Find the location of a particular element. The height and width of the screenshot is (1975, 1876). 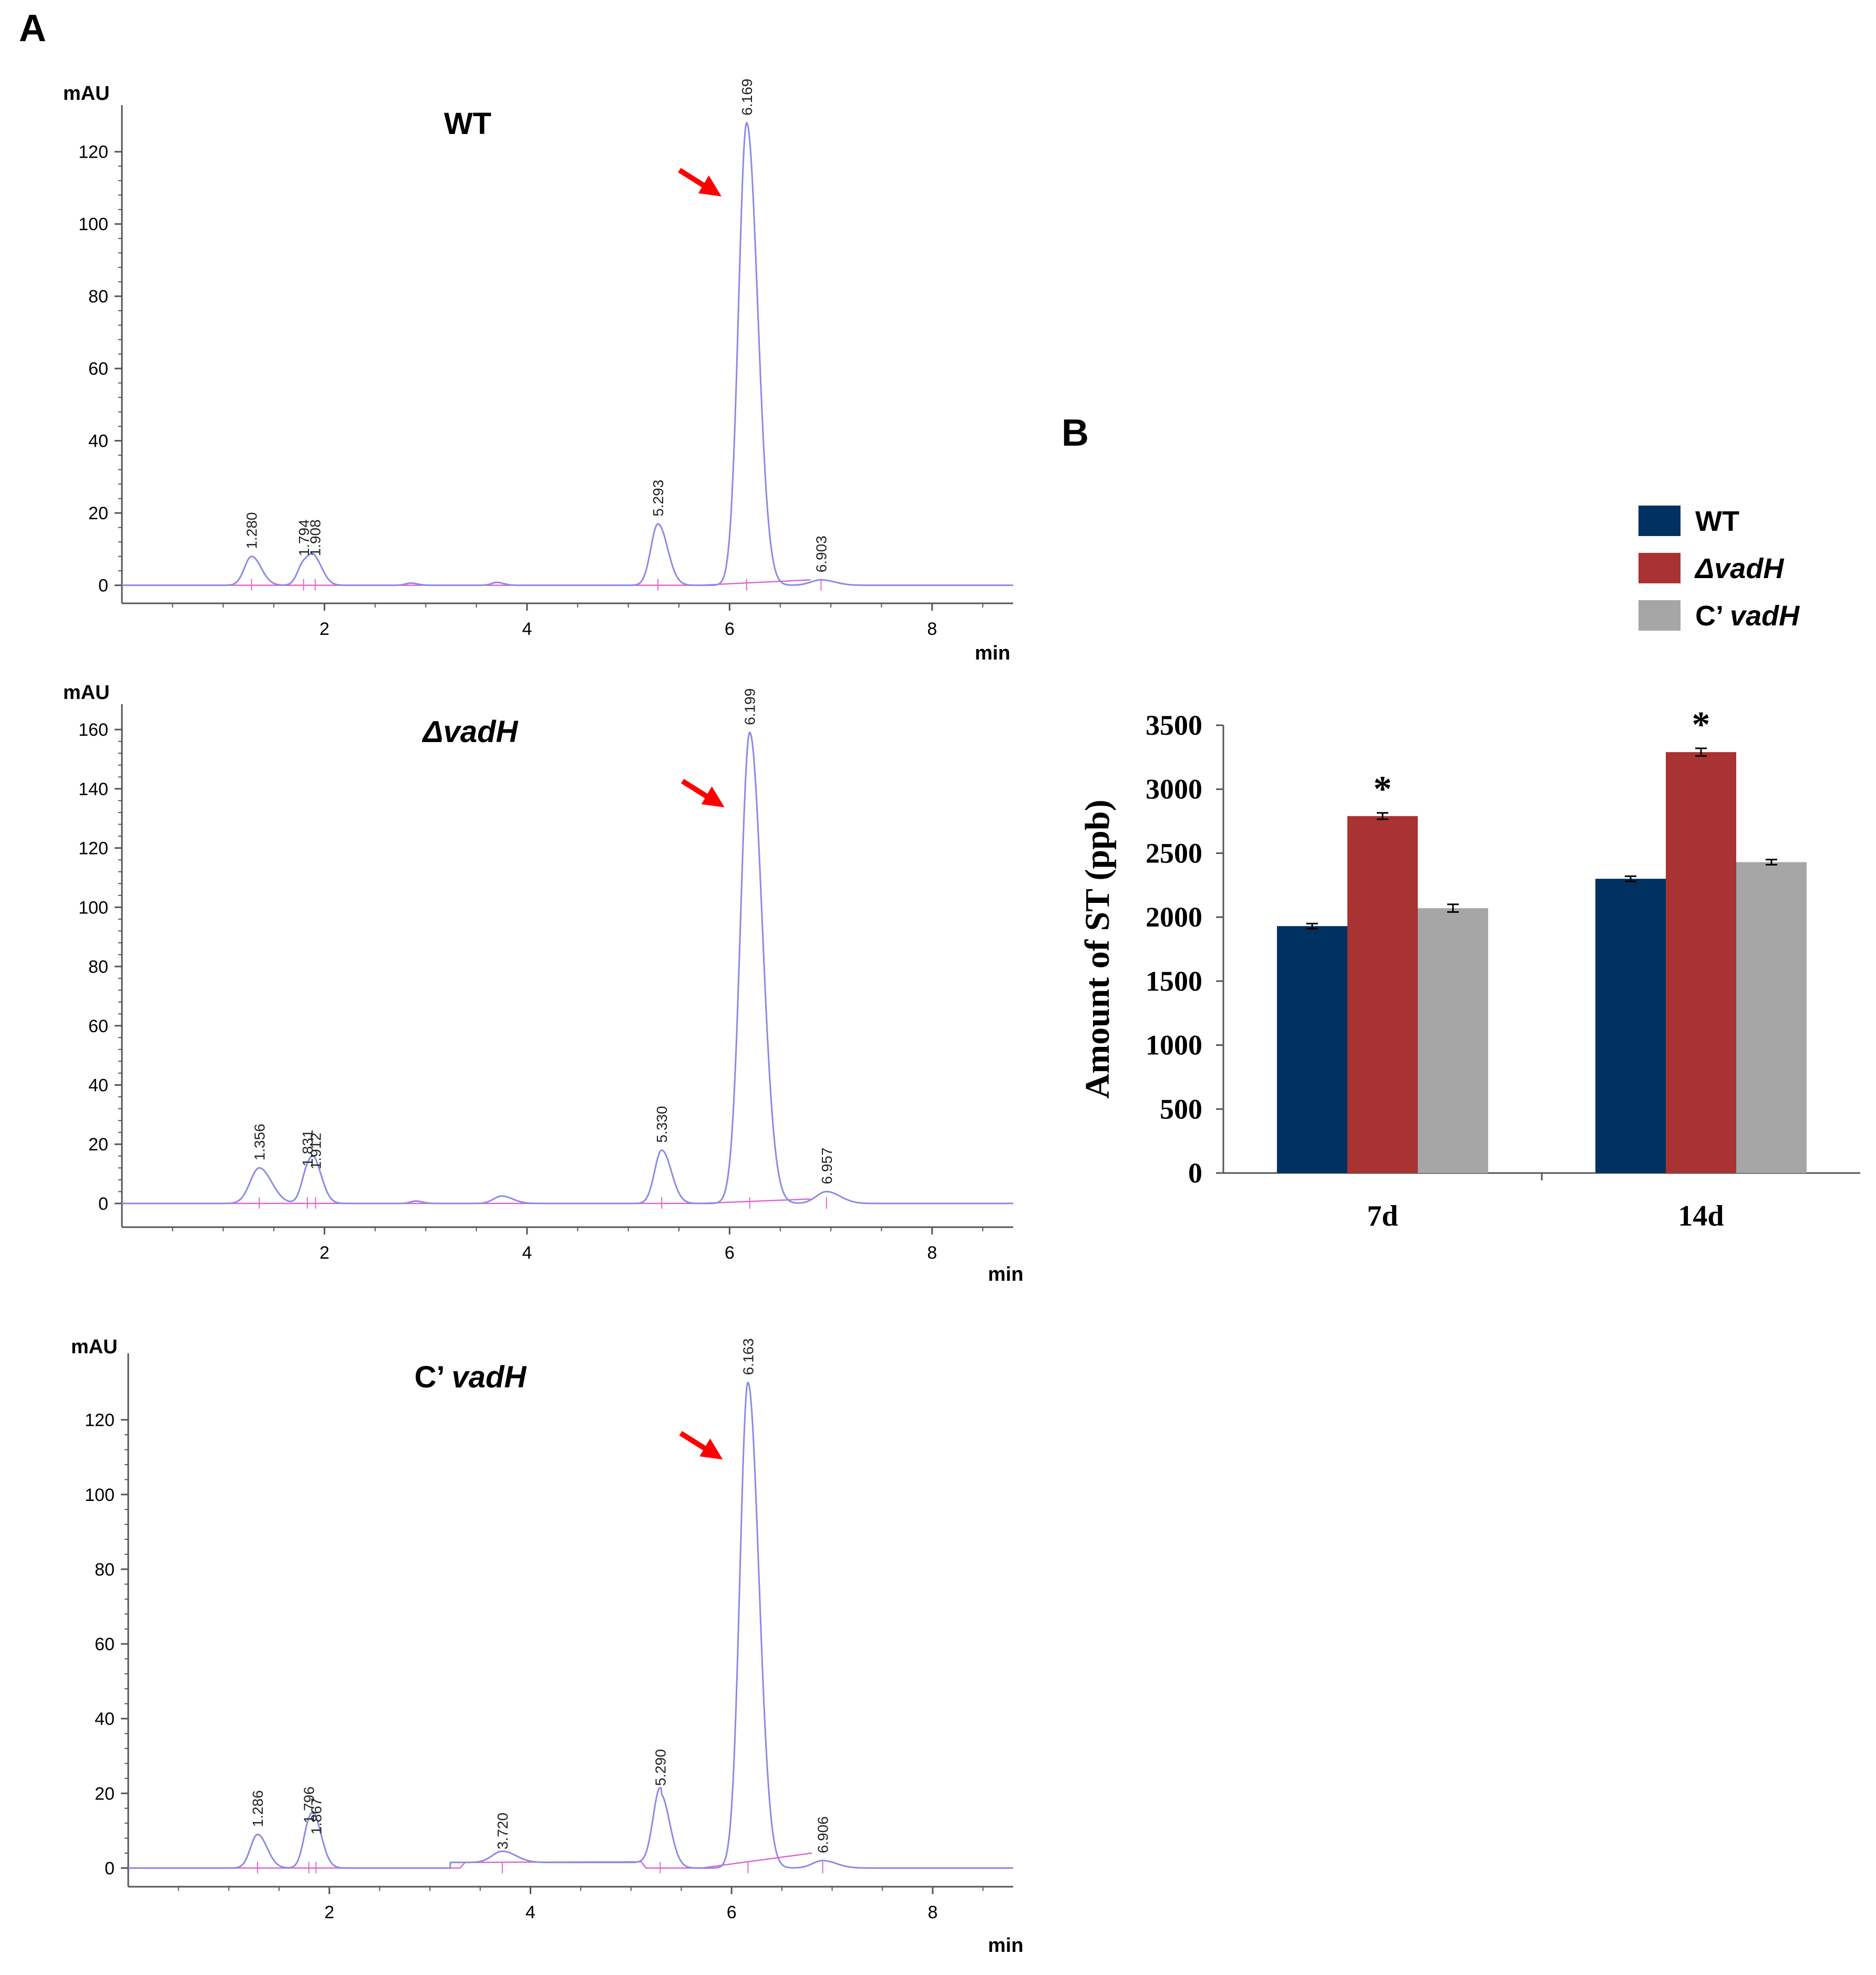

bar-category-label: 14d is located at coordinates (1701, 1216).